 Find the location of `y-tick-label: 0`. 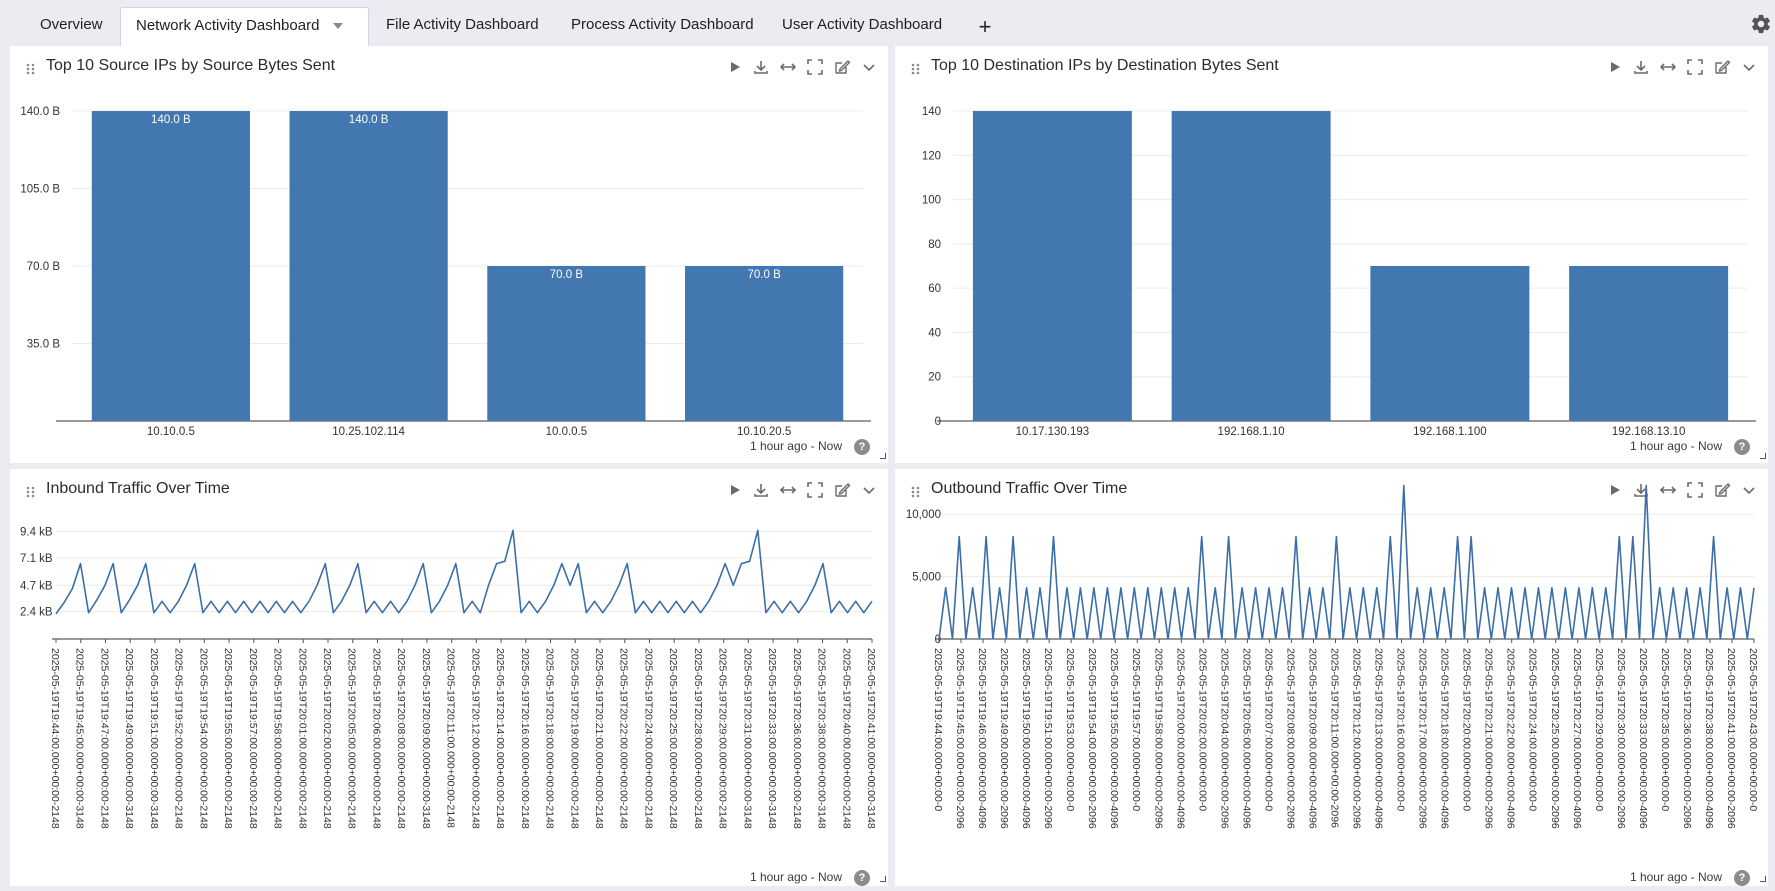

y-tick-label: 0 is located at coordinates (938, 422).